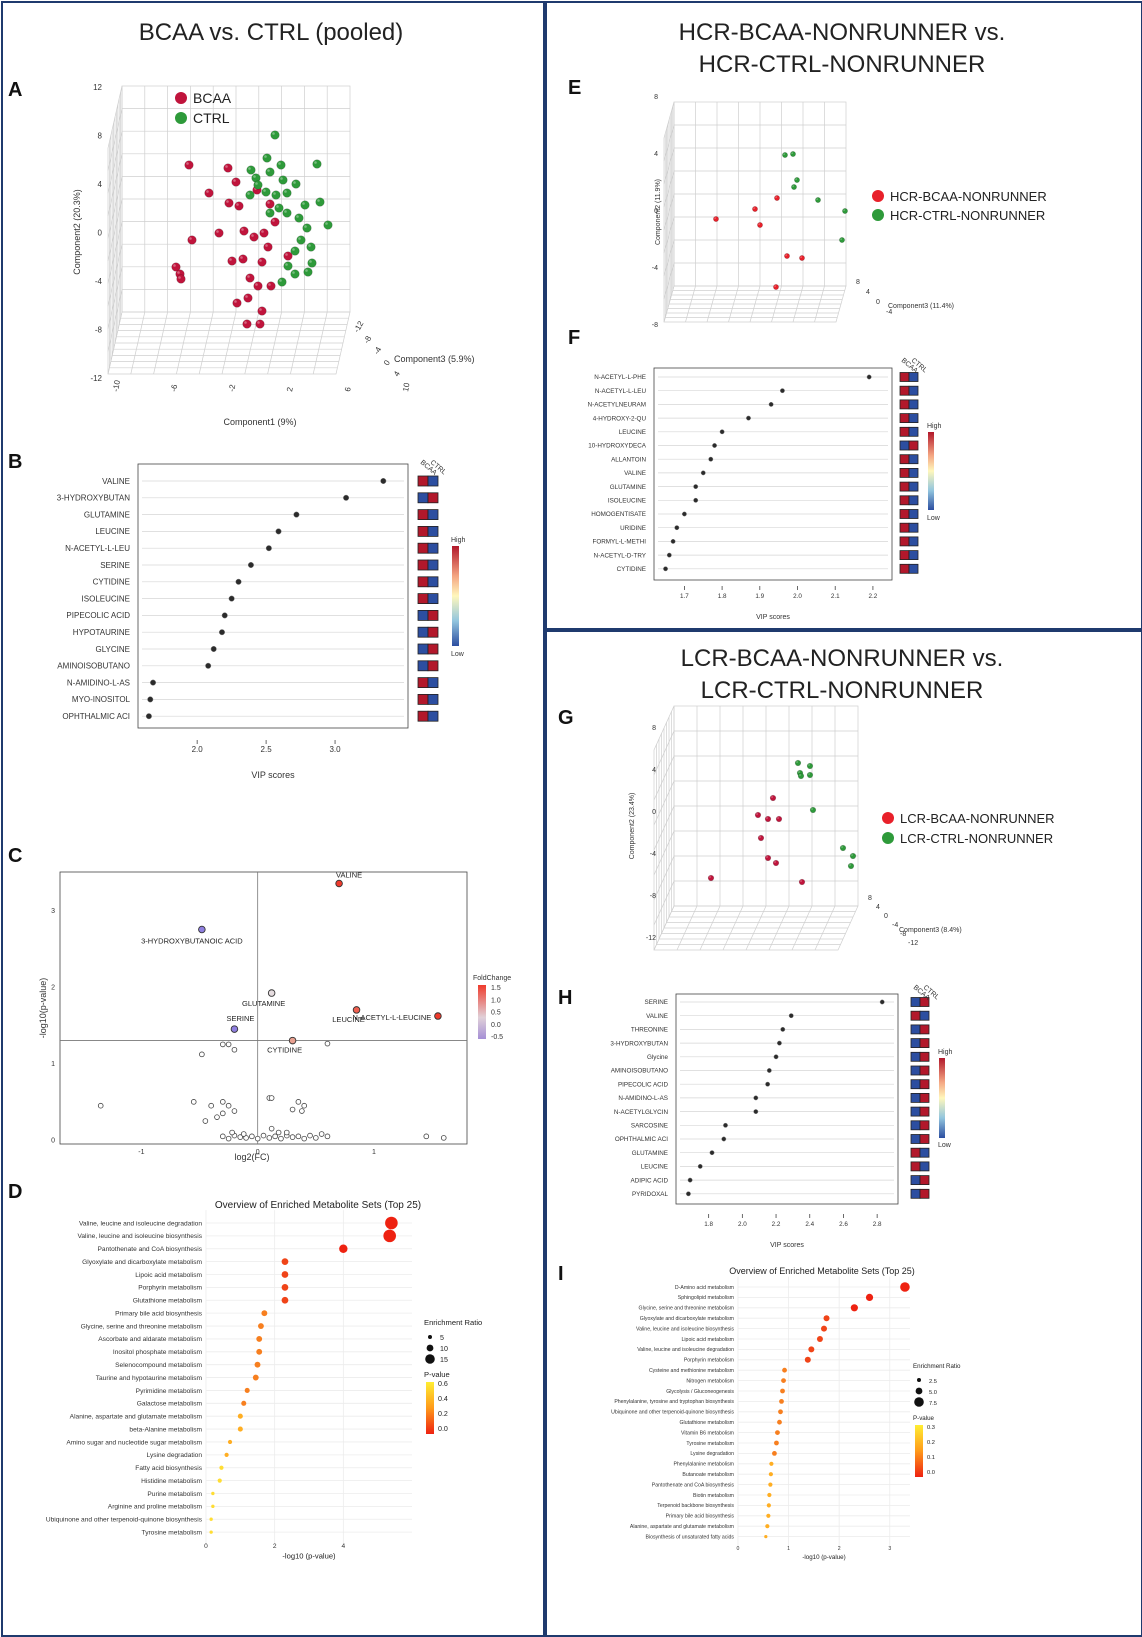 Image resolution: width=1142 pixels, height=1637 pixels. Describe the element at coordinates (496, 1025) in the screenshot. I see `volcano-legend-tick: 0.0` at that location.